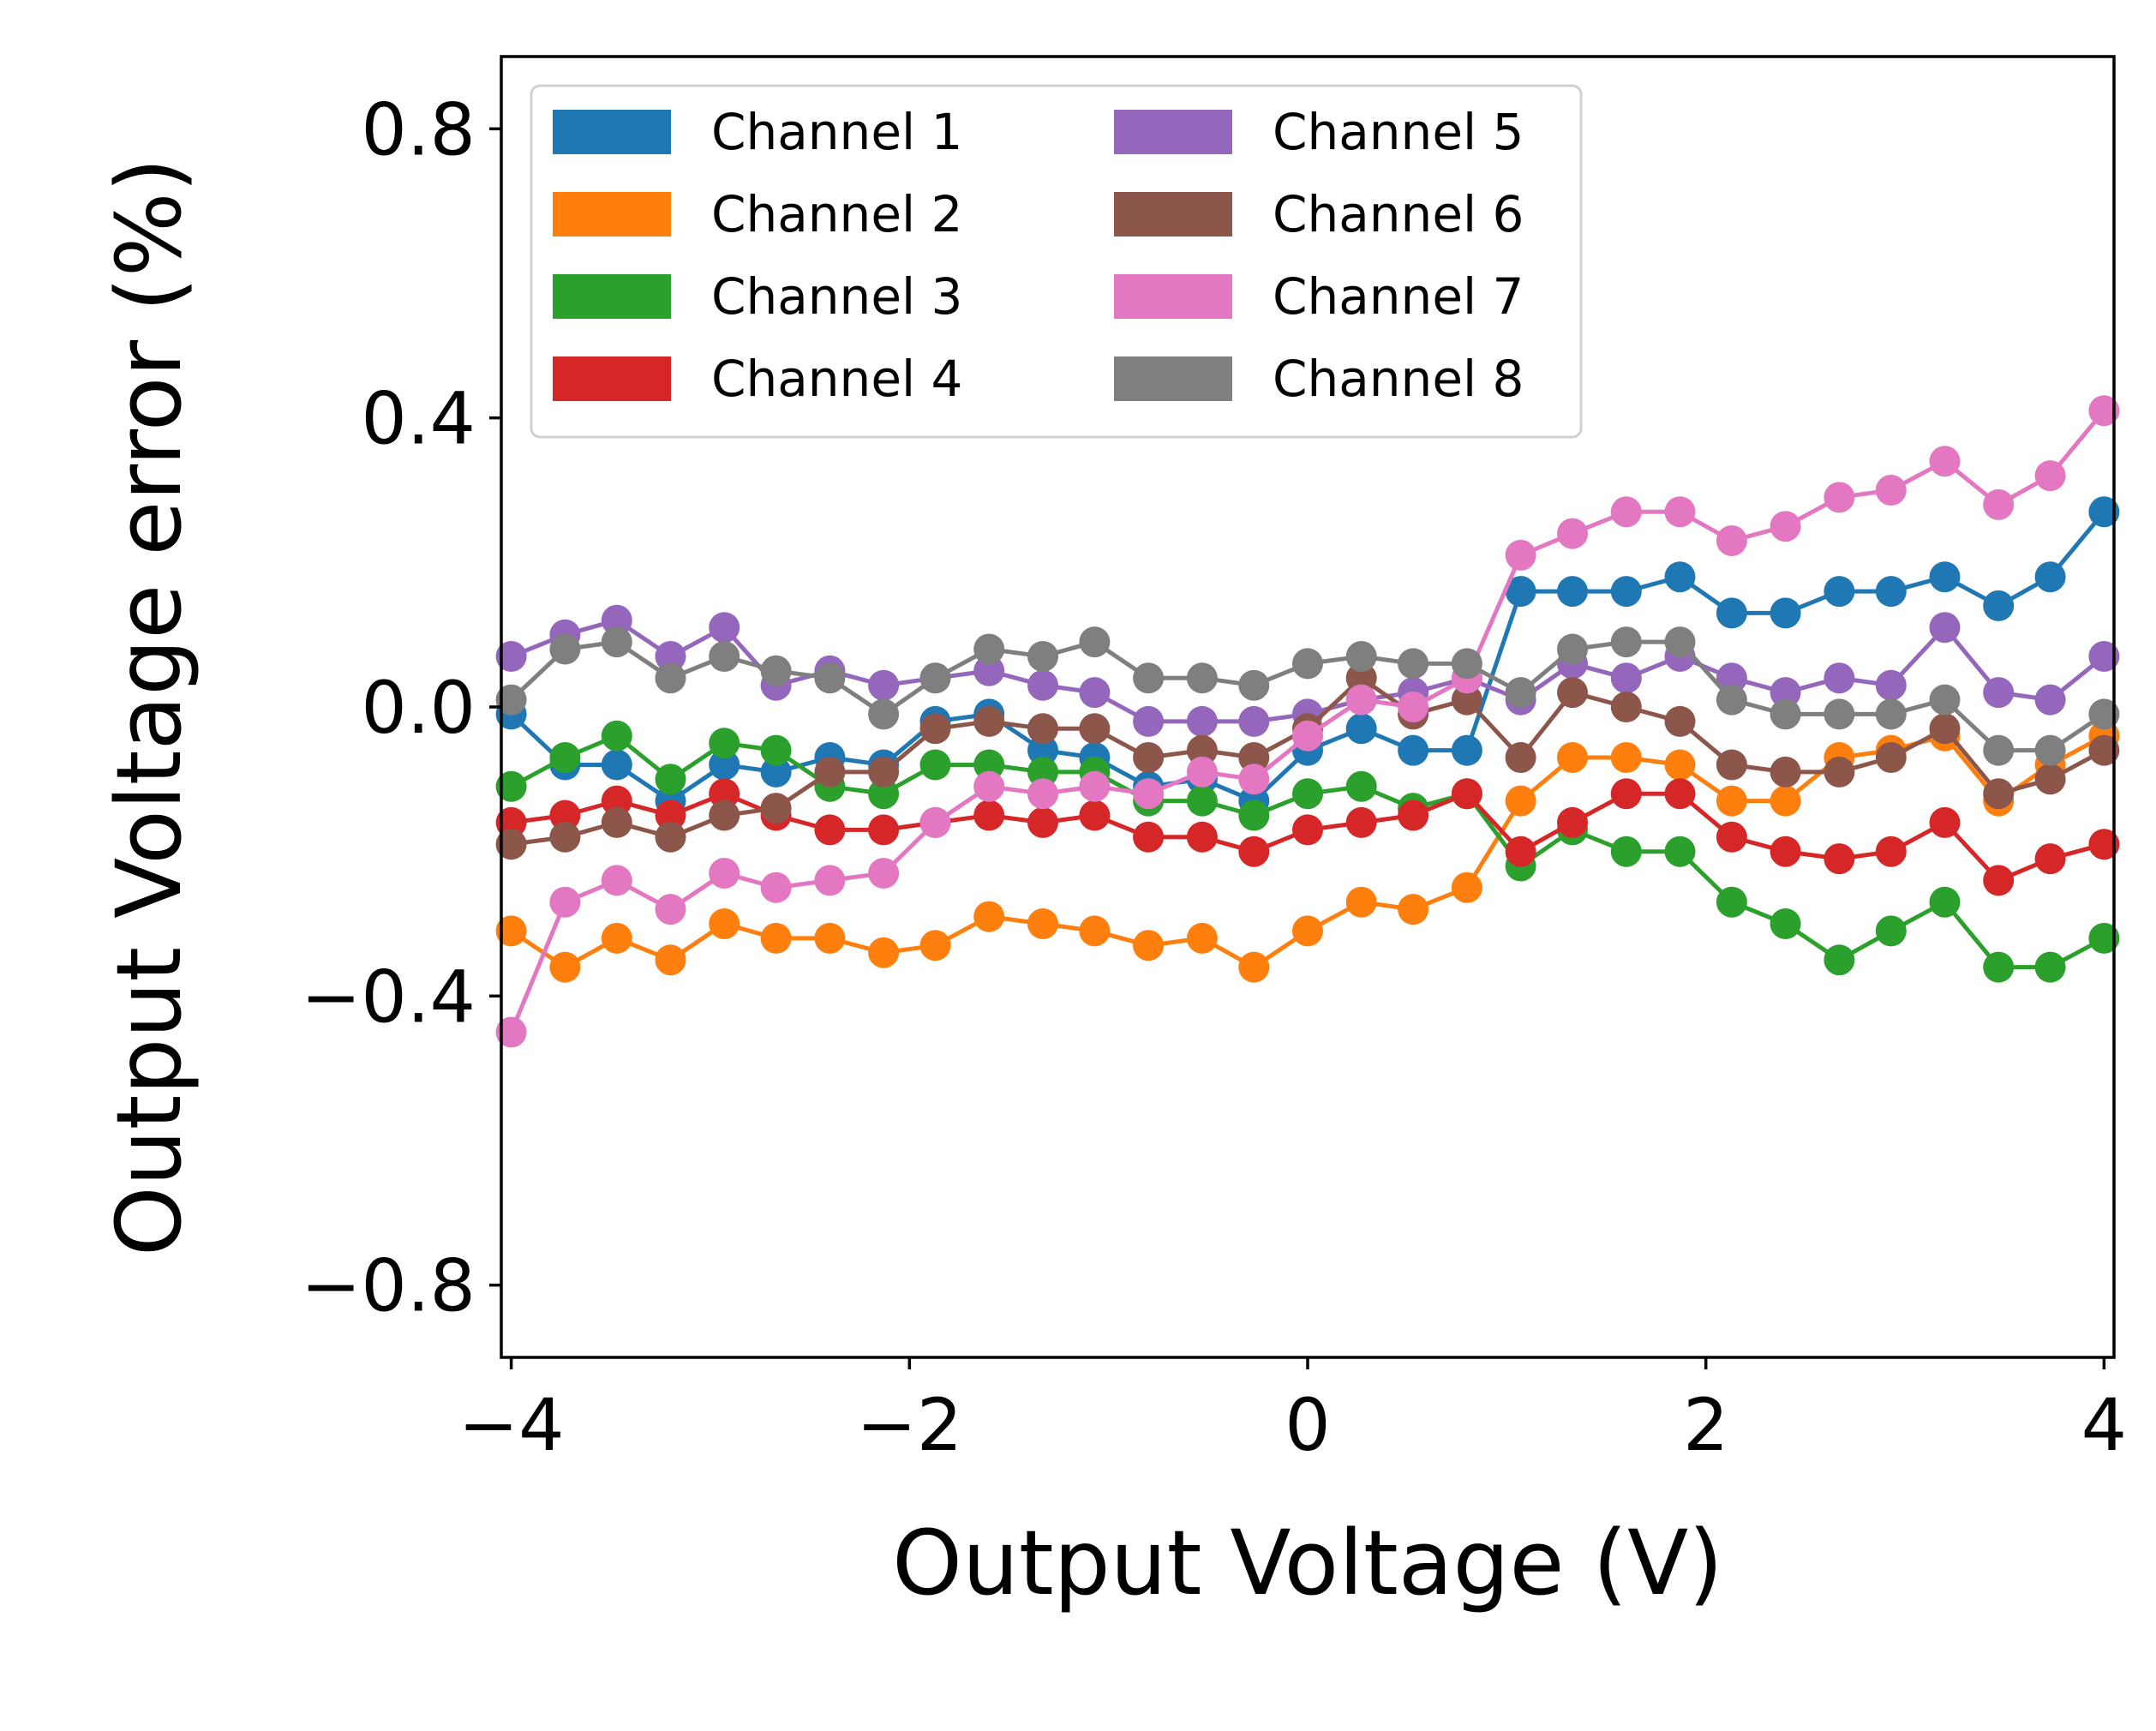  Describe the element at coordinates (419, 129) in the screenshot. I see `y-tick-label: 0.8` at that location.